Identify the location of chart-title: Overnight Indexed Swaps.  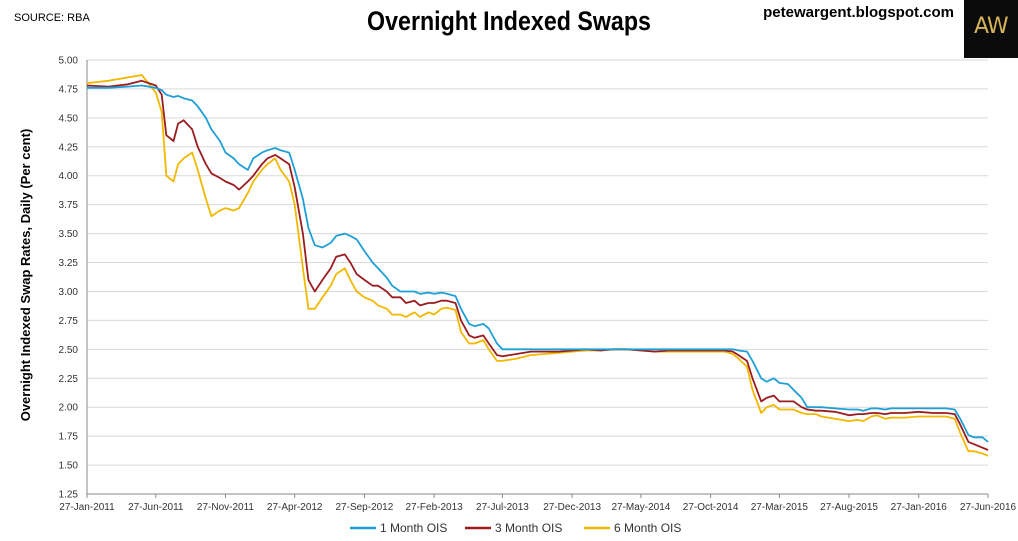
(509, 21).